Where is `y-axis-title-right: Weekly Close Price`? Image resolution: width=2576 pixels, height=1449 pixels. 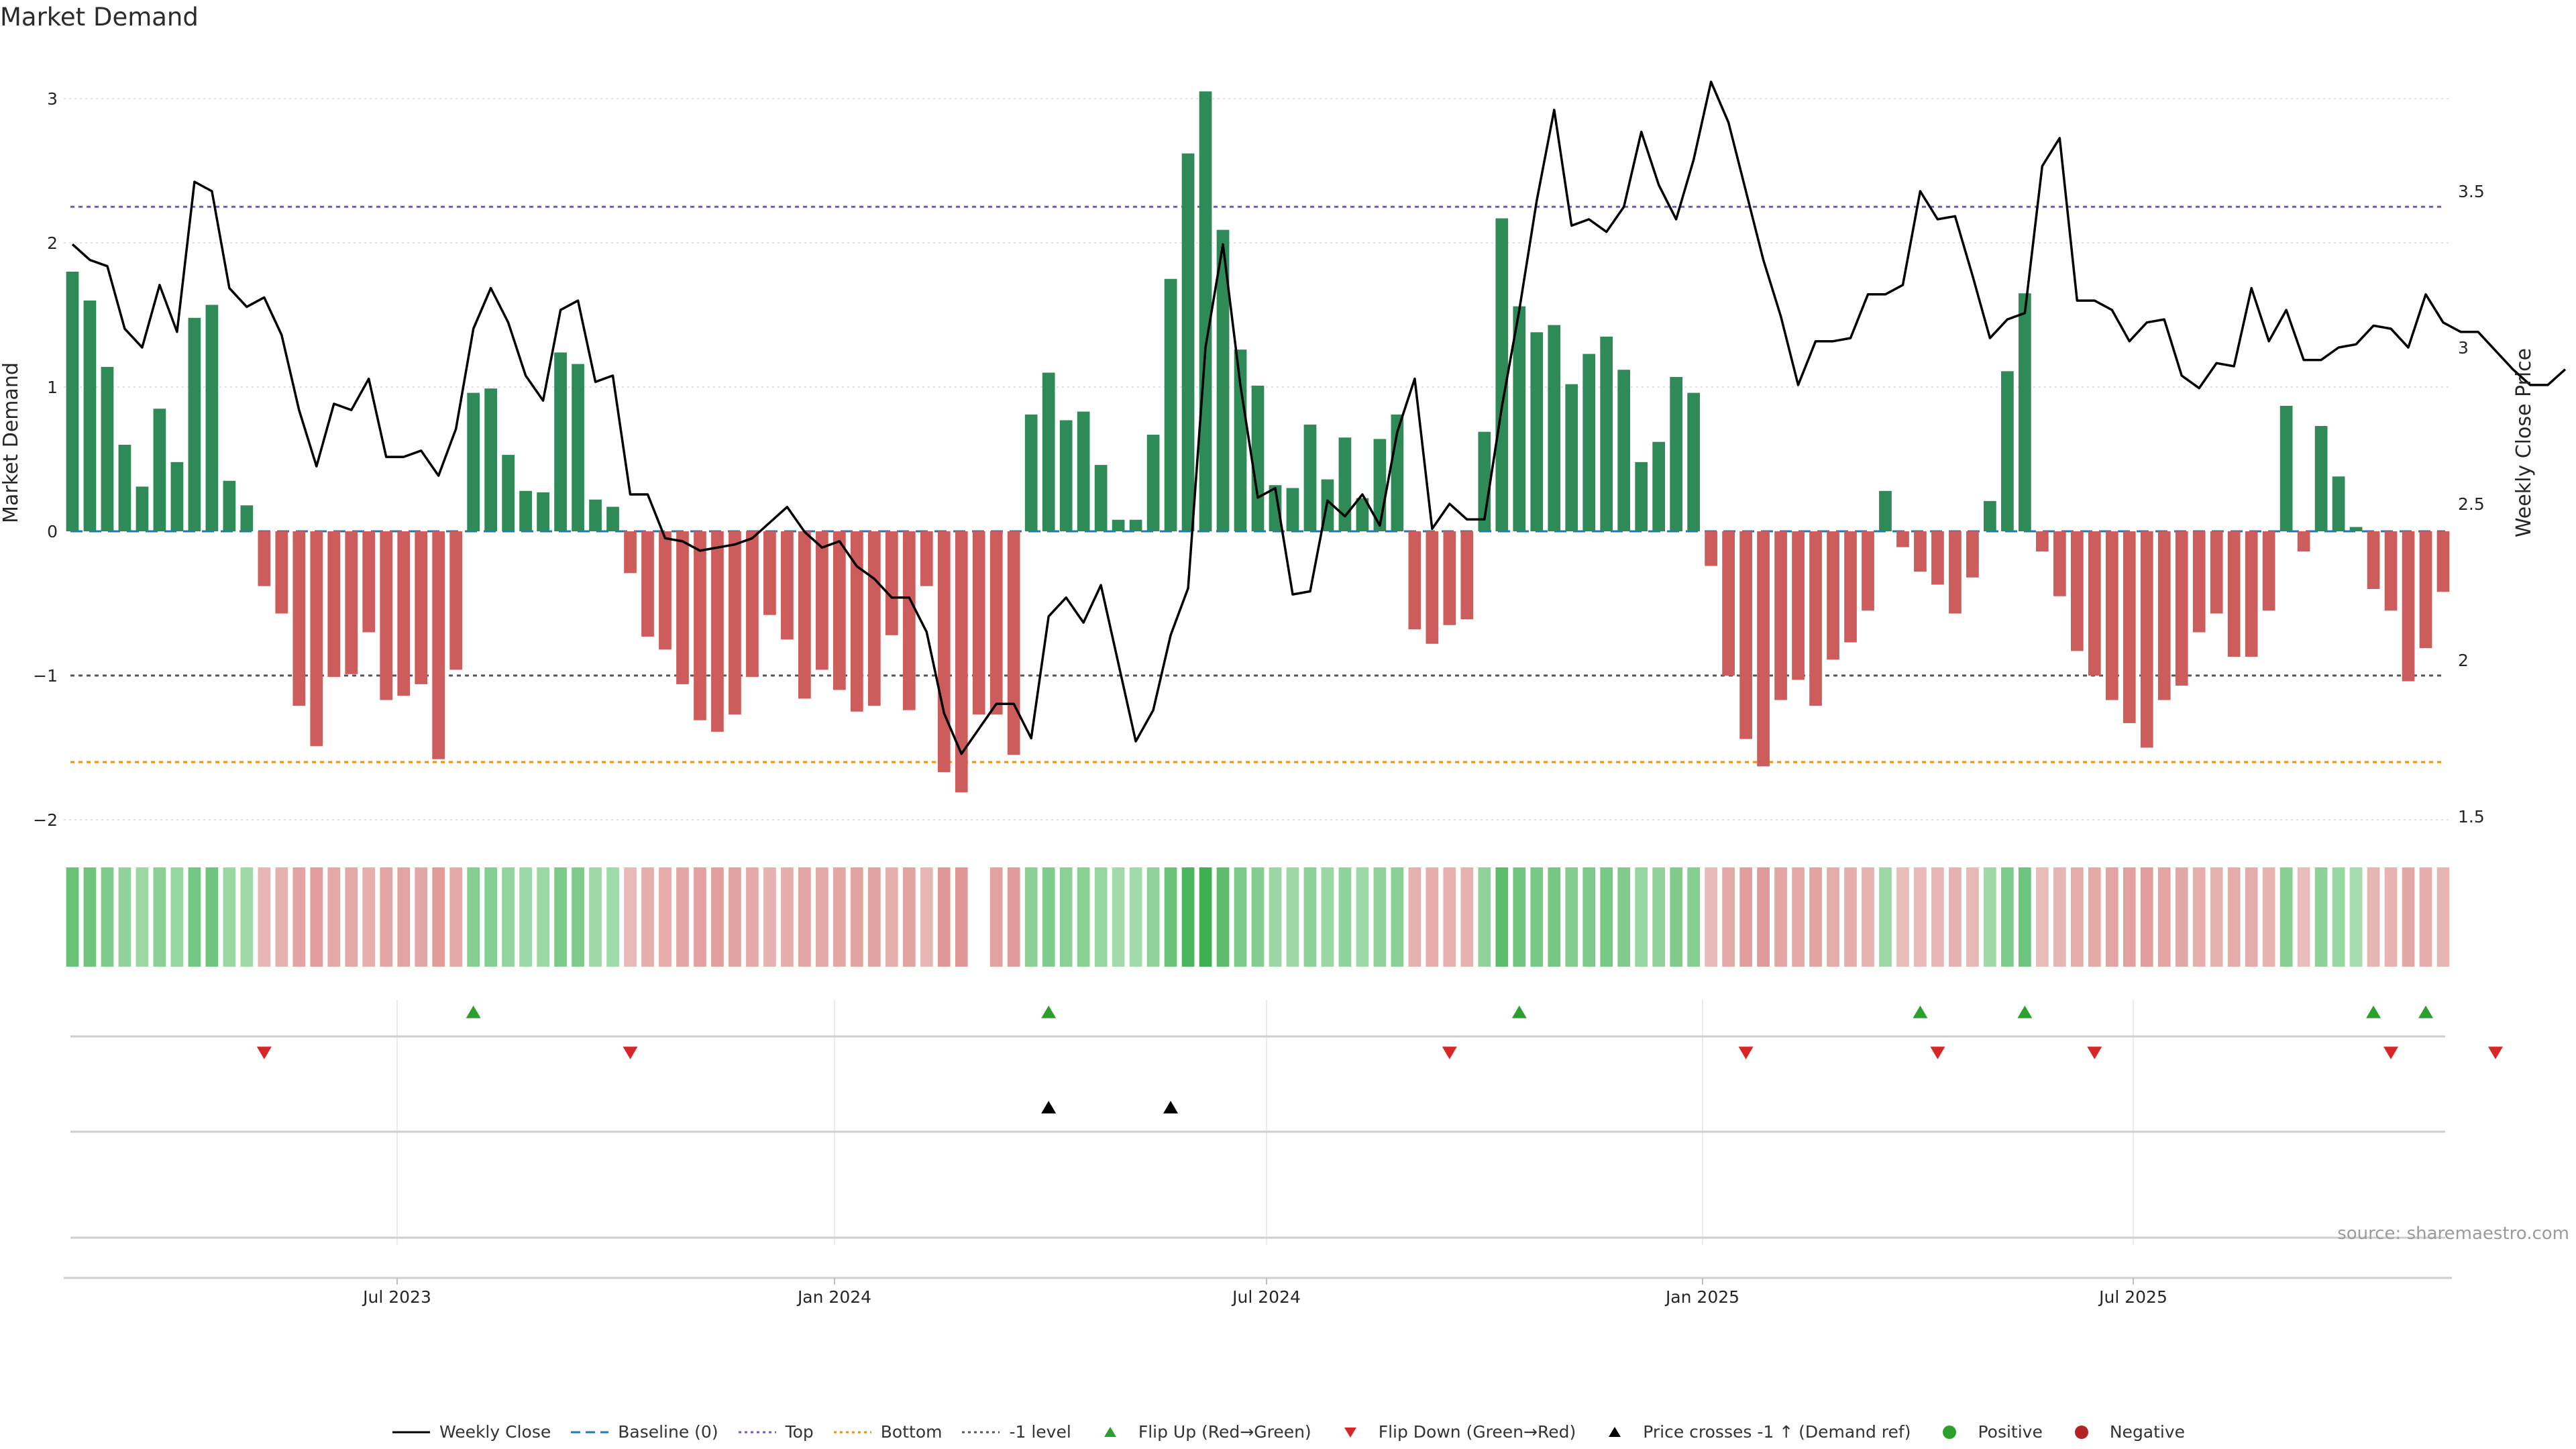
y-axis-title-right: Weekly Close Price is located at coordinates (2524, 442).